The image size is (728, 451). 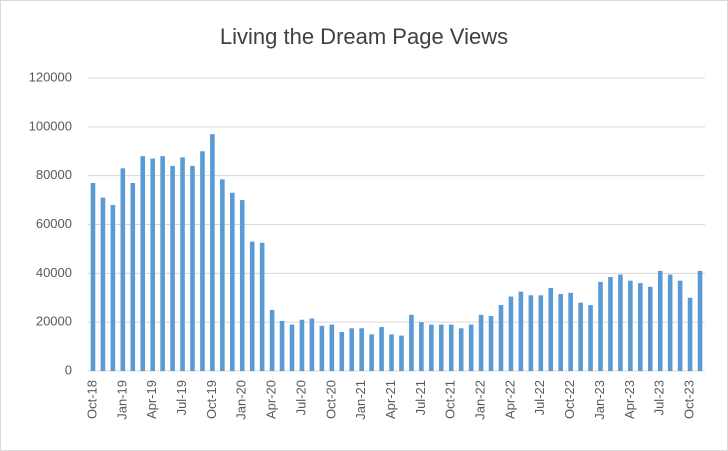 I want to click on x-tick-label: Jul-19, so click(x=181, y=397).